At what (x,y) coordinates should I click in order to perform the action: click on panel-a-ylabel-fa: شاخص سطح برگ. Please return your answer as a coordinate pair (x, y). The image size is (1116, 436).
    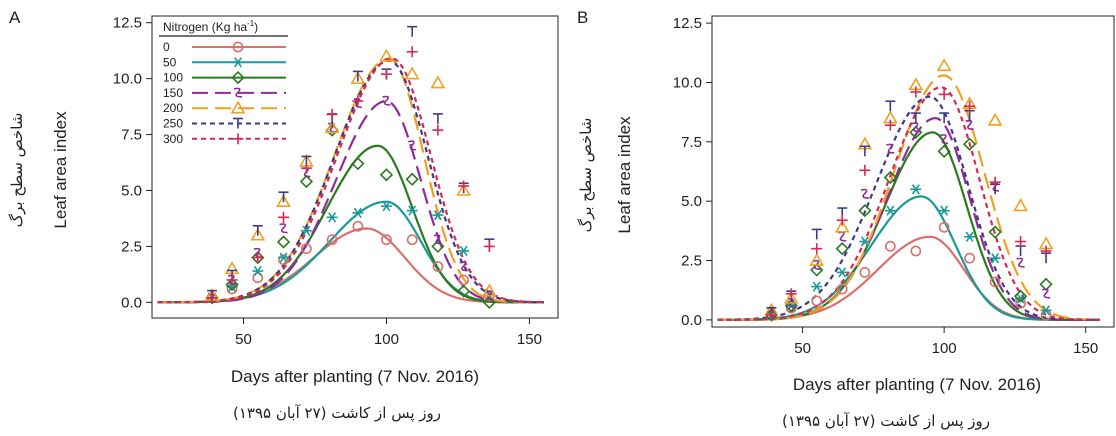
    Looking at the image, I should click on (17, 170).